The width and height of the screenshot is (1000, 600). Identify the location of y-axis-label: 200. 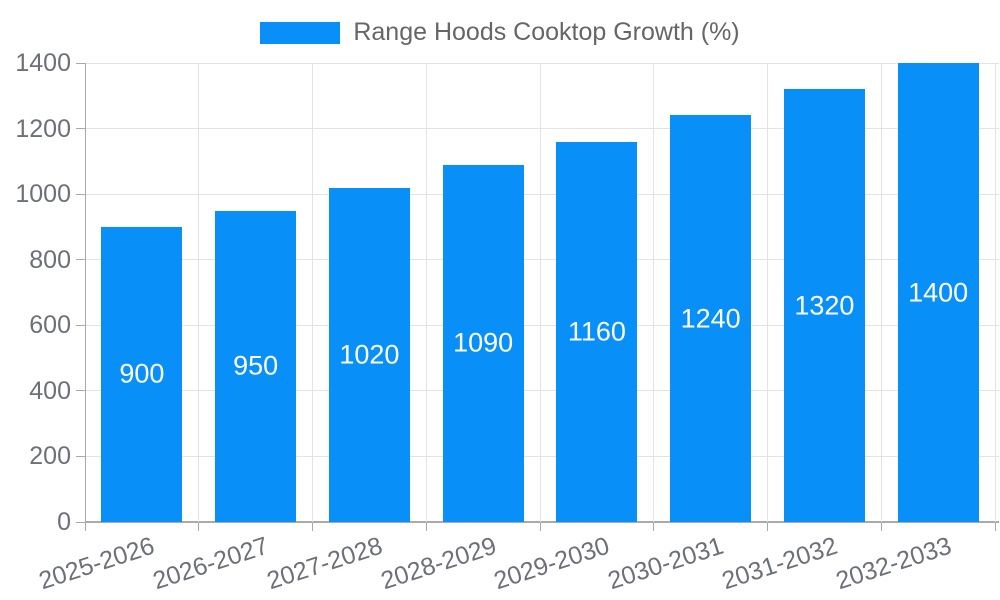
(50, 456).